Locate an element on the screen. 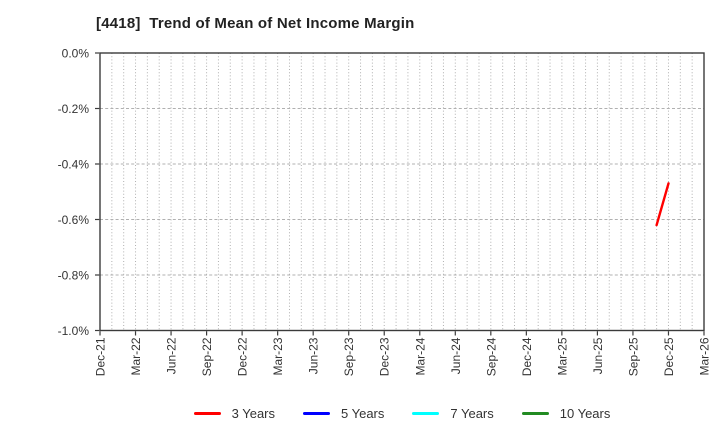 The image size is (720, 440). legend-label: 10 Years is located at coordinates (585, 413).